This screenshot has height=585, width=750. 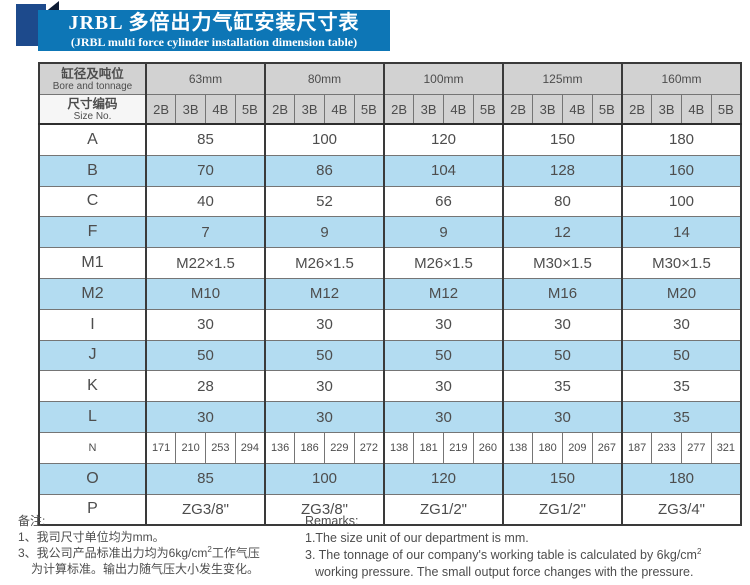 What do you see at coordinates (399, 109) in the screenshot?
I see `subcol-header-100mm-2B: 2B` at bounding box center [399, 109].